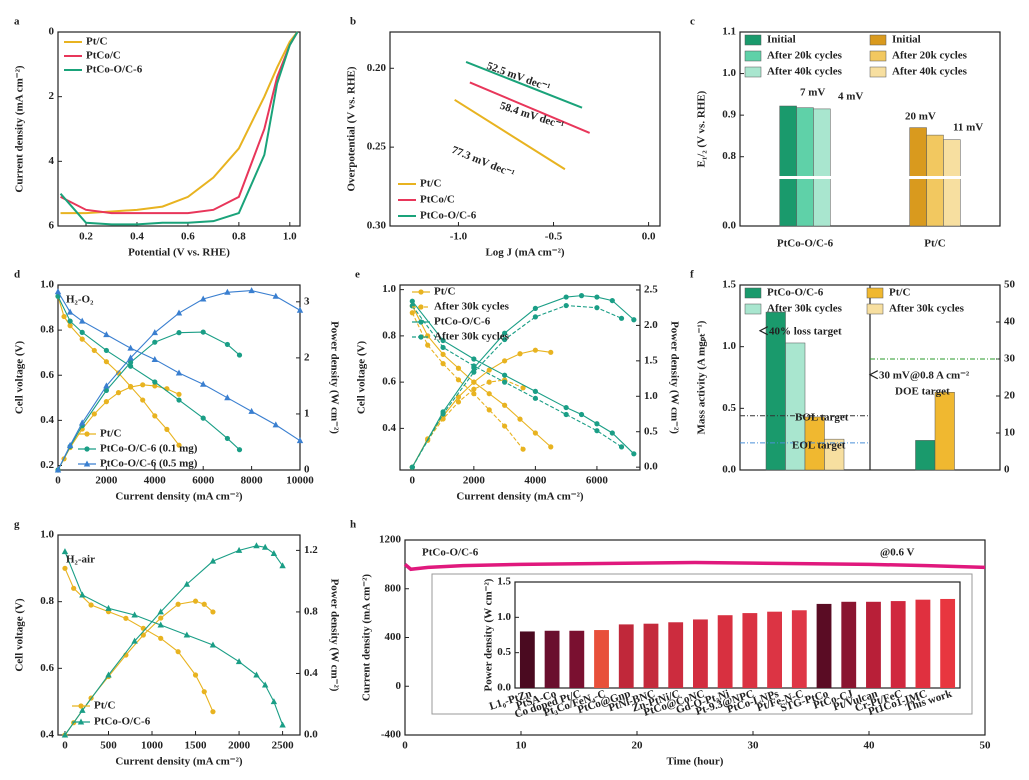  I want to click on legend-label: After 20k cycles, so click(930, 56).